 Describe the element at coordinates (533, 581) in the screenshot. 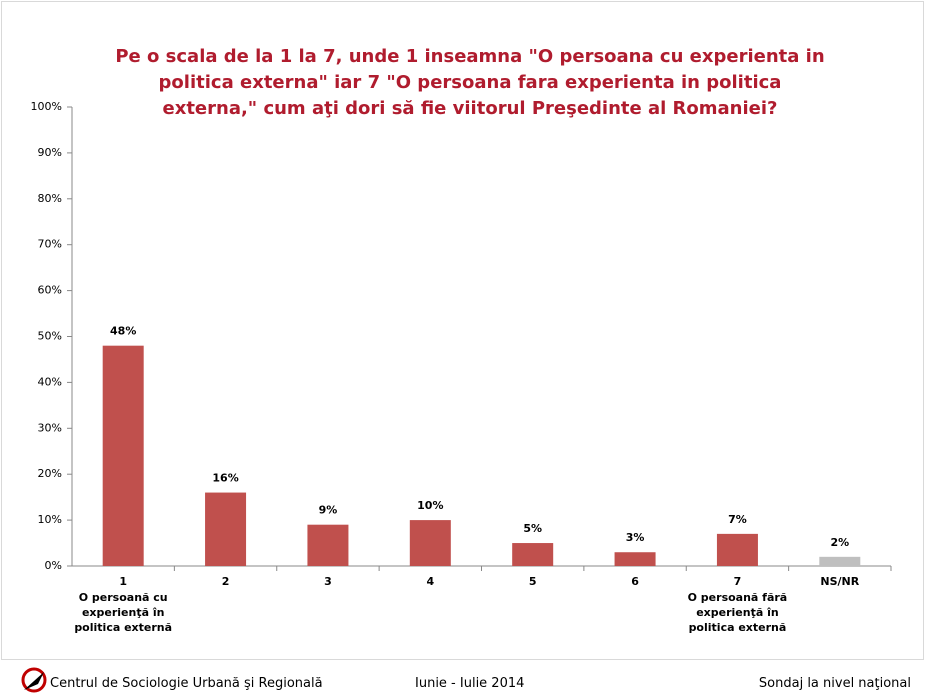

I see `x-tick-label: 5` at that location.